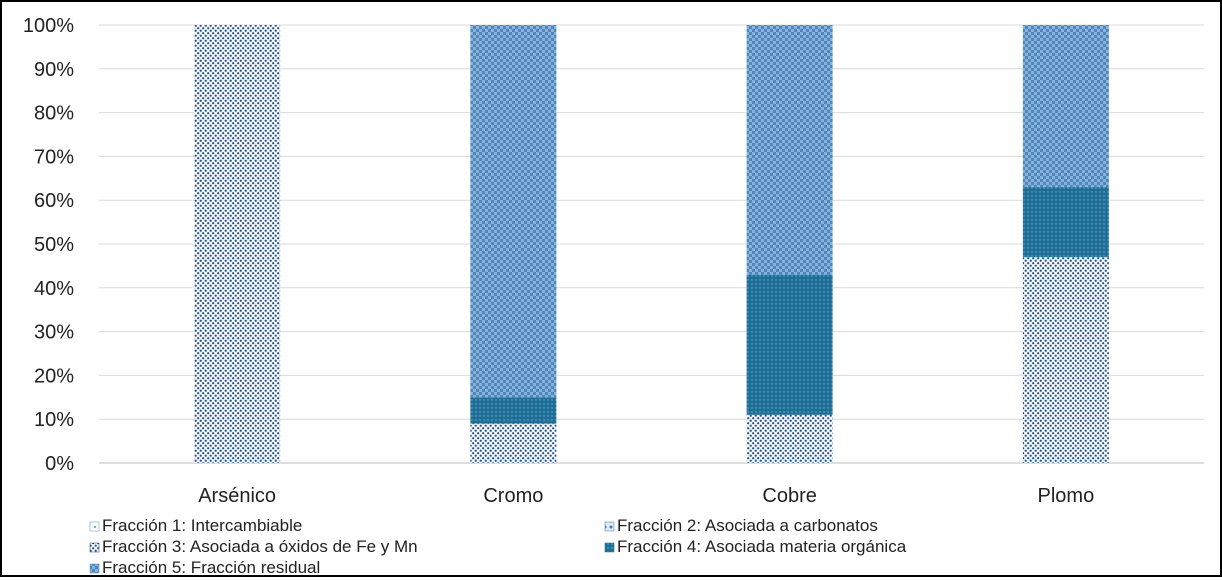 The width and height of the screenshot is (1222, 580). What do you see at coordinates (59, 464) in the screenshot?
I see `y-tick-label: 0%` at bounding box center [59, 464].